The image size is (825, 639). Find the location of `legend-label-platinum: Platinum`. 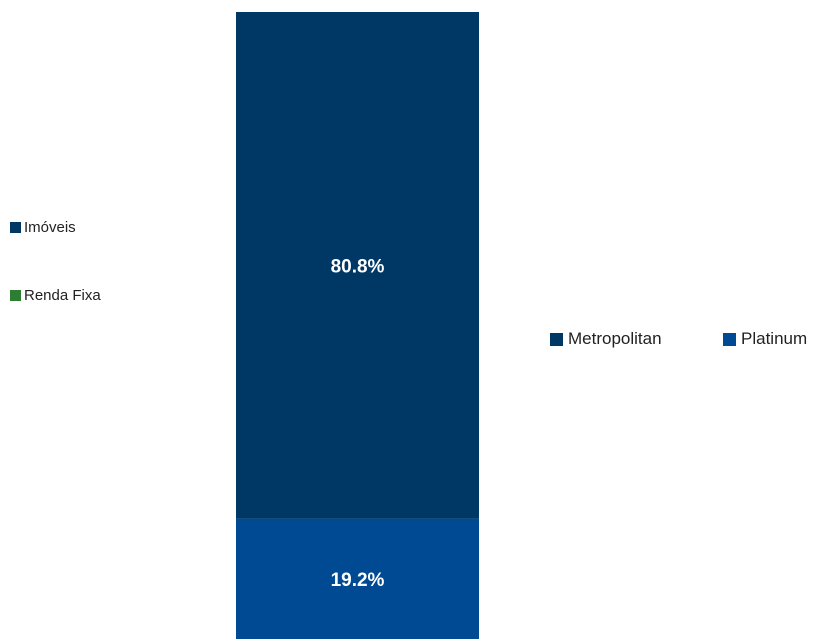

legend-label-platinum: Platinum is located at coordinates (774, 338).